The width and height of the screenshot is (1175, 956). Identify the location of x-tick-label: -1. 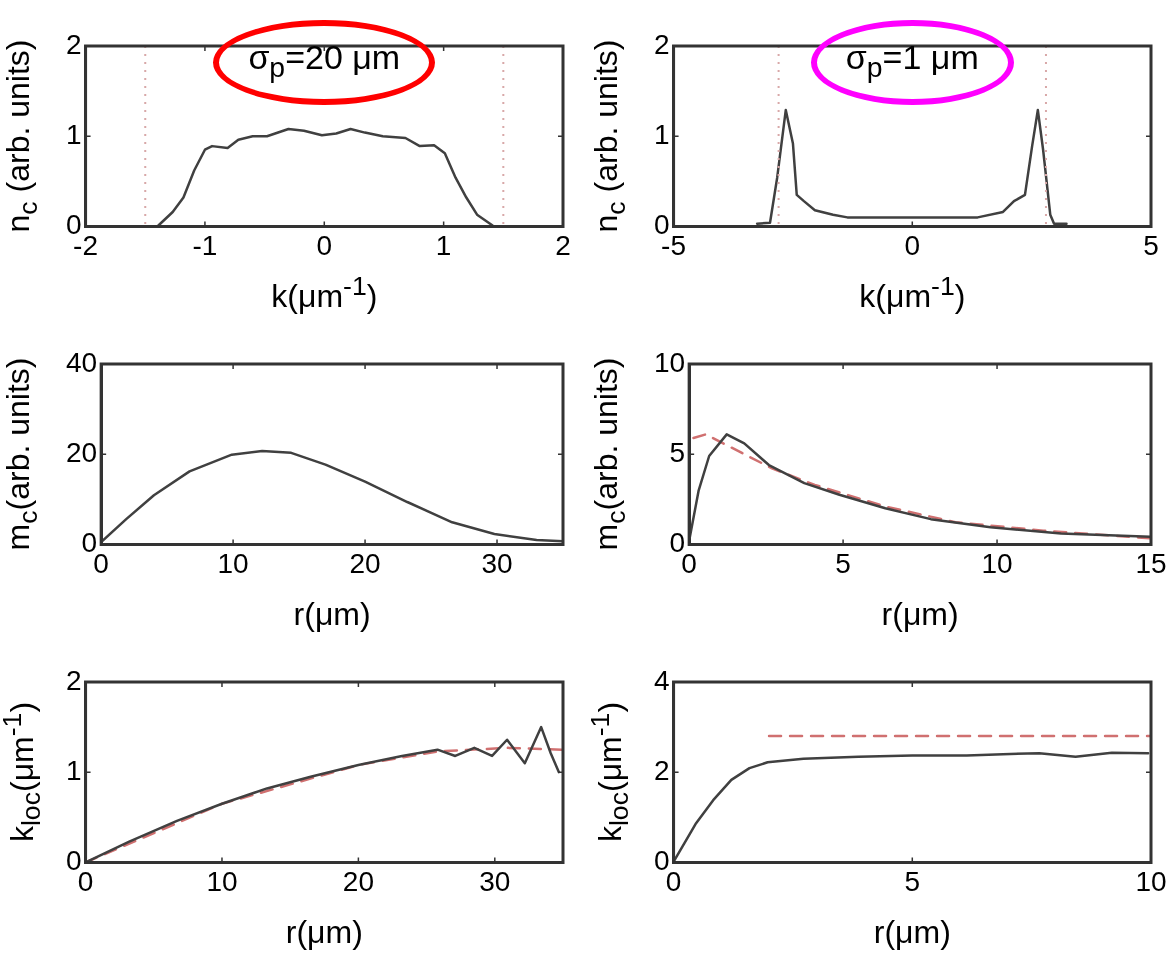
(205, 245).